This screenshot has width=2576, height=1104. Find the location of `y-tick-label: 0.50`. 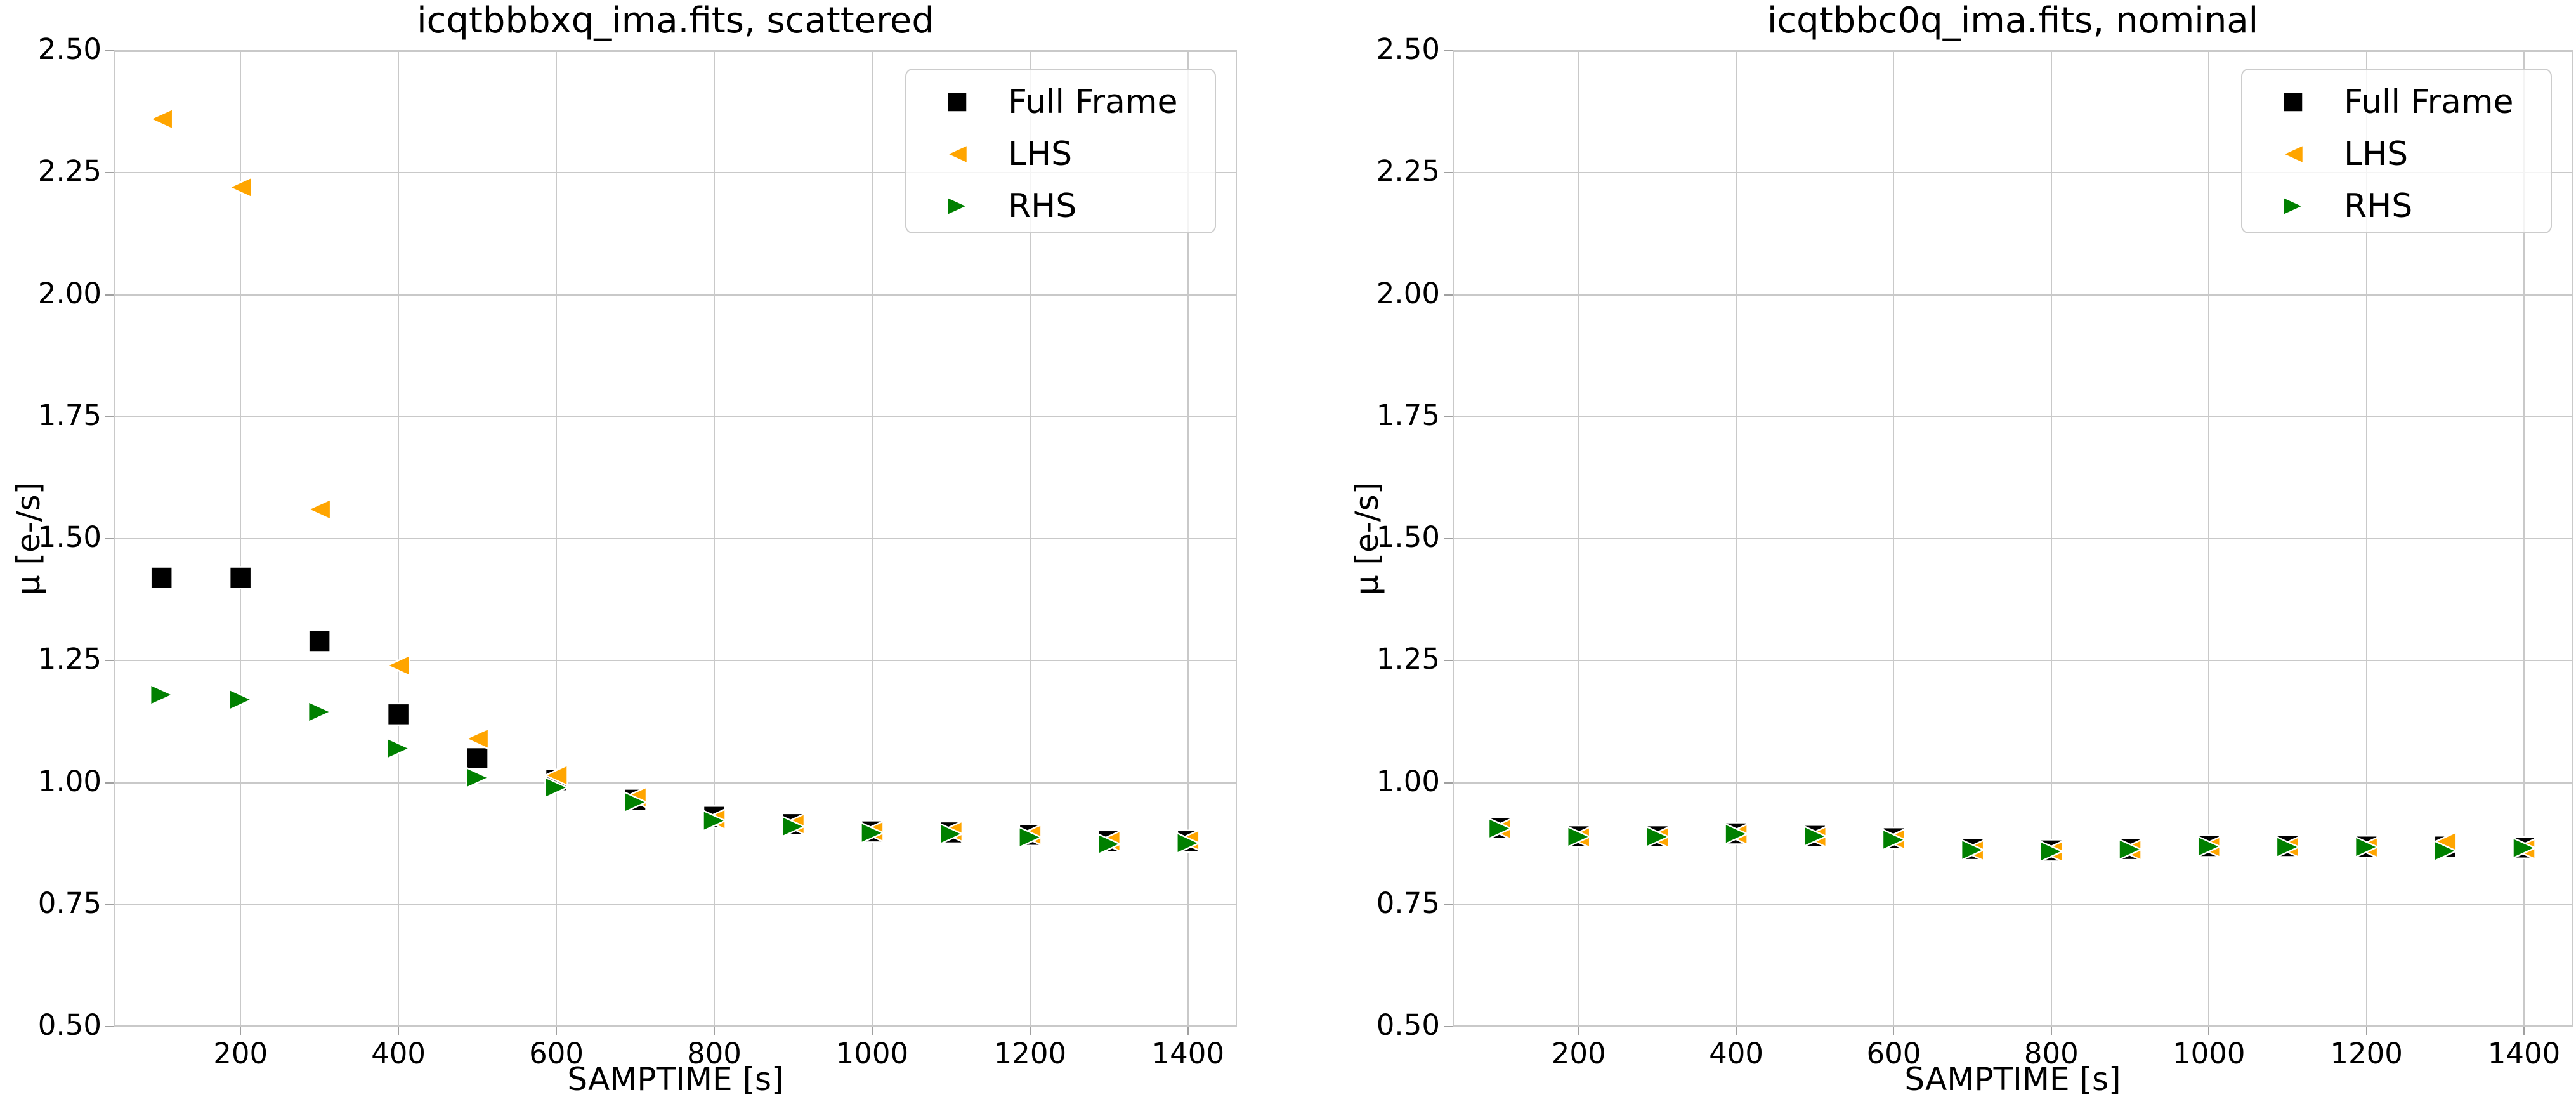

y-tick-label: 0.50 is located at coordinates (69, 1025).